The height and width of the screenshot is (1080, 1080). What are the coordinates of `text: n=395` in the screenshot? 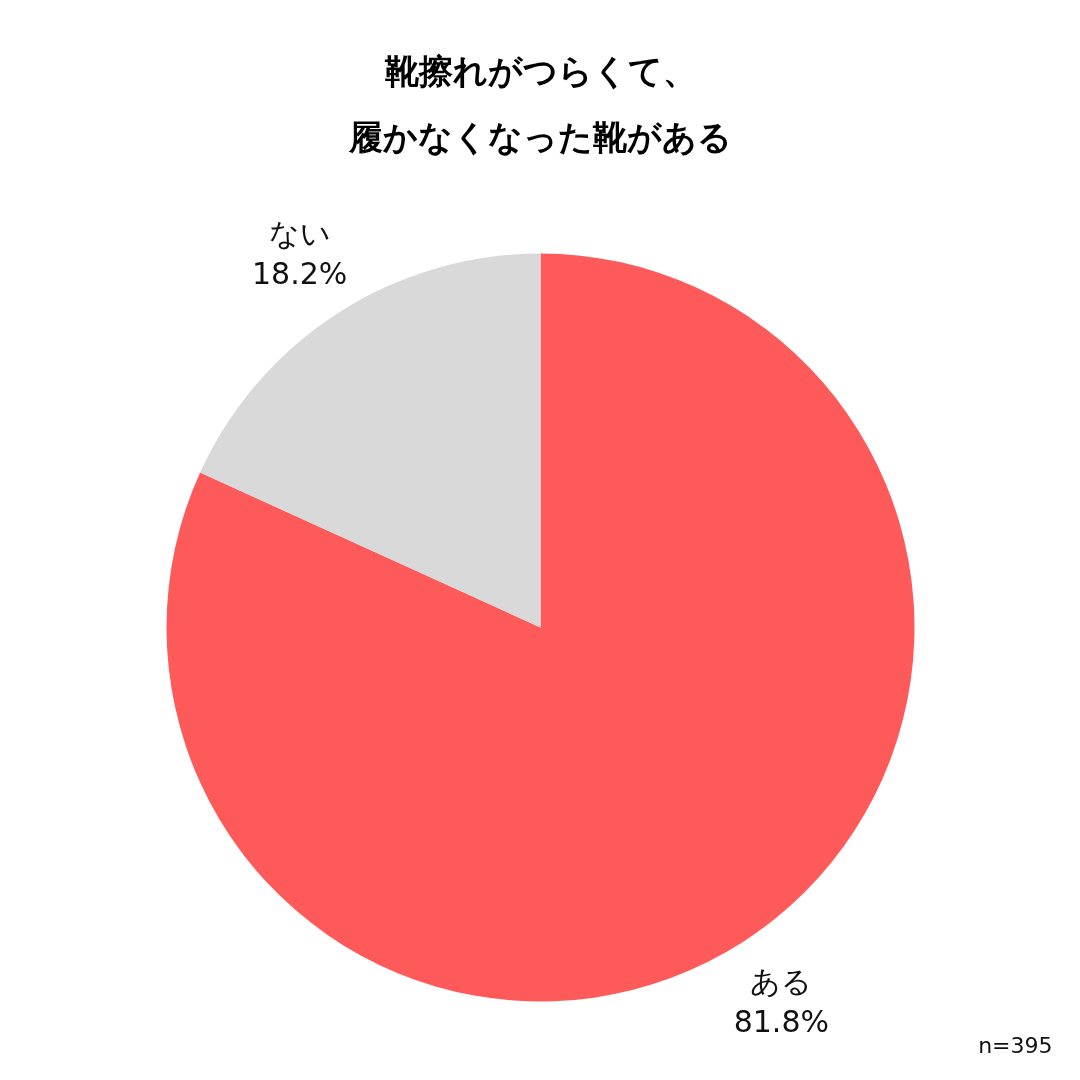 It's located at (1015, 1045).